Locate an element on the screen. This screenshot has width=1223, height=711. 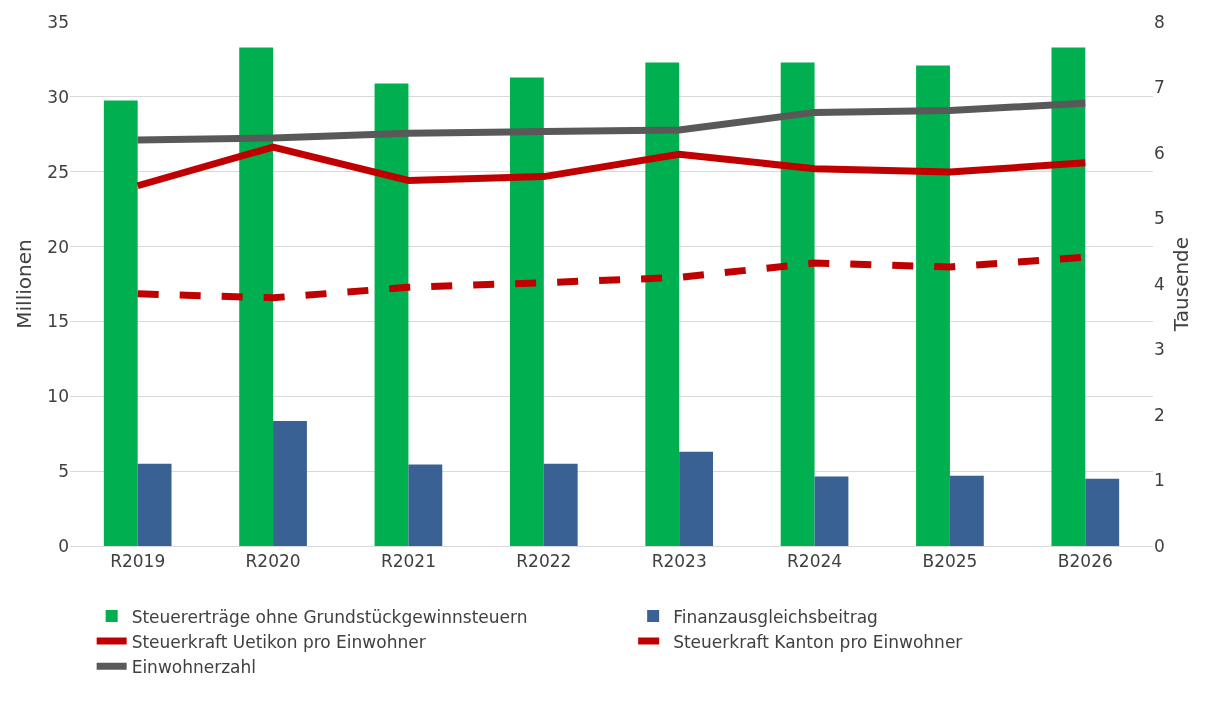
y2-tick-label: 4 is located at coordinates (1159, 283).